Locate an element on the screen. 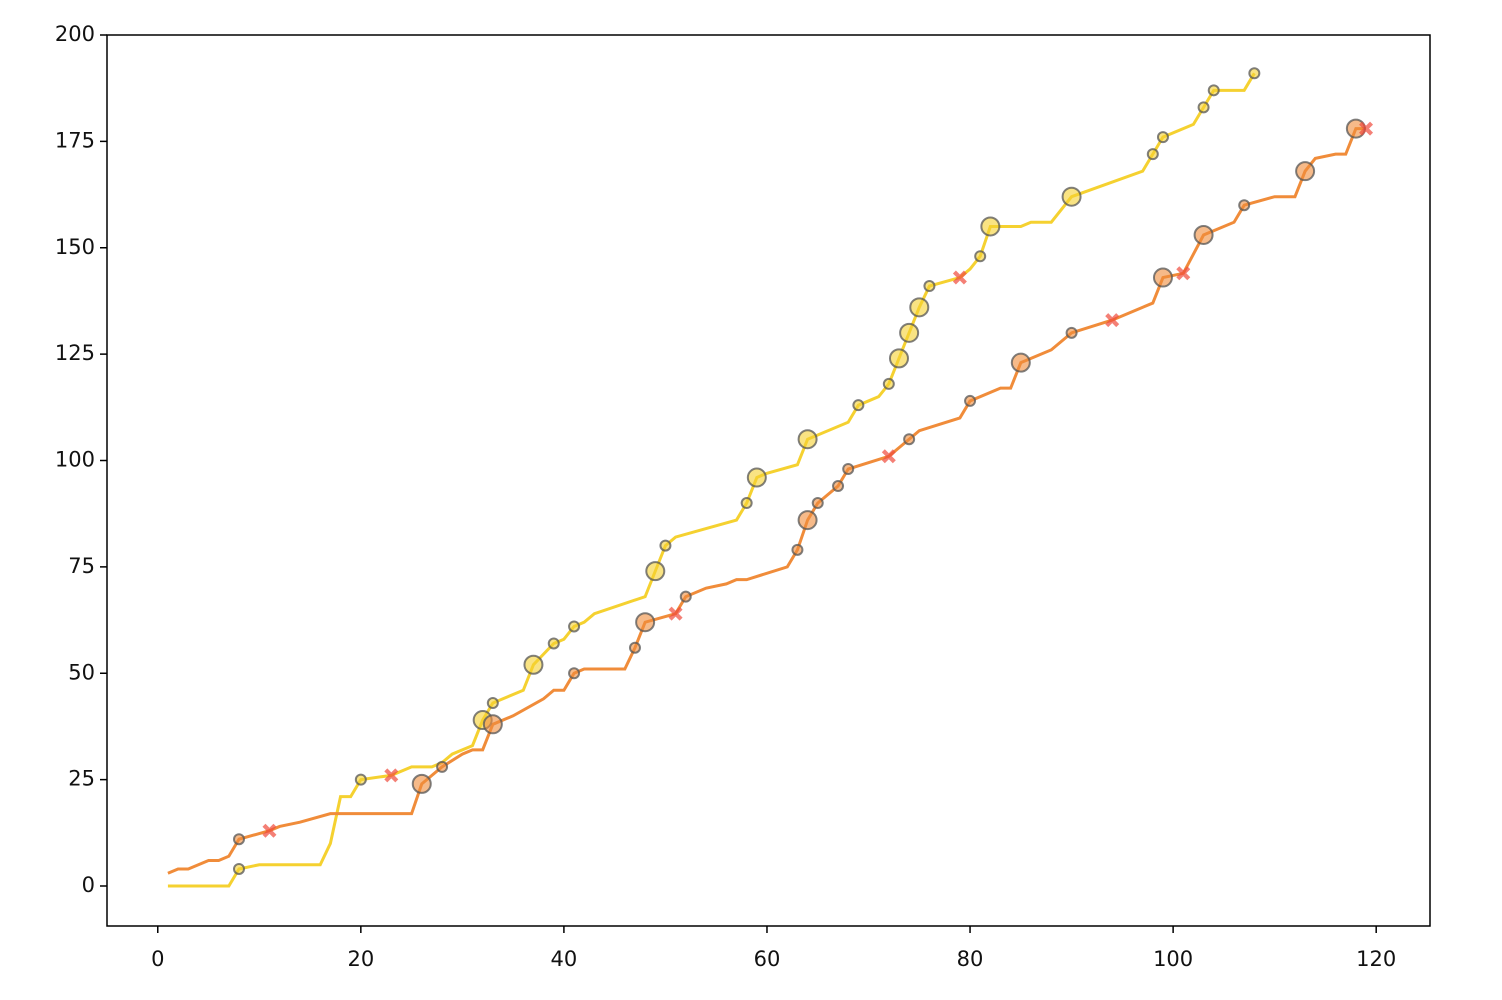  x-tick-label: 40 is located at coordinates (564, 959).